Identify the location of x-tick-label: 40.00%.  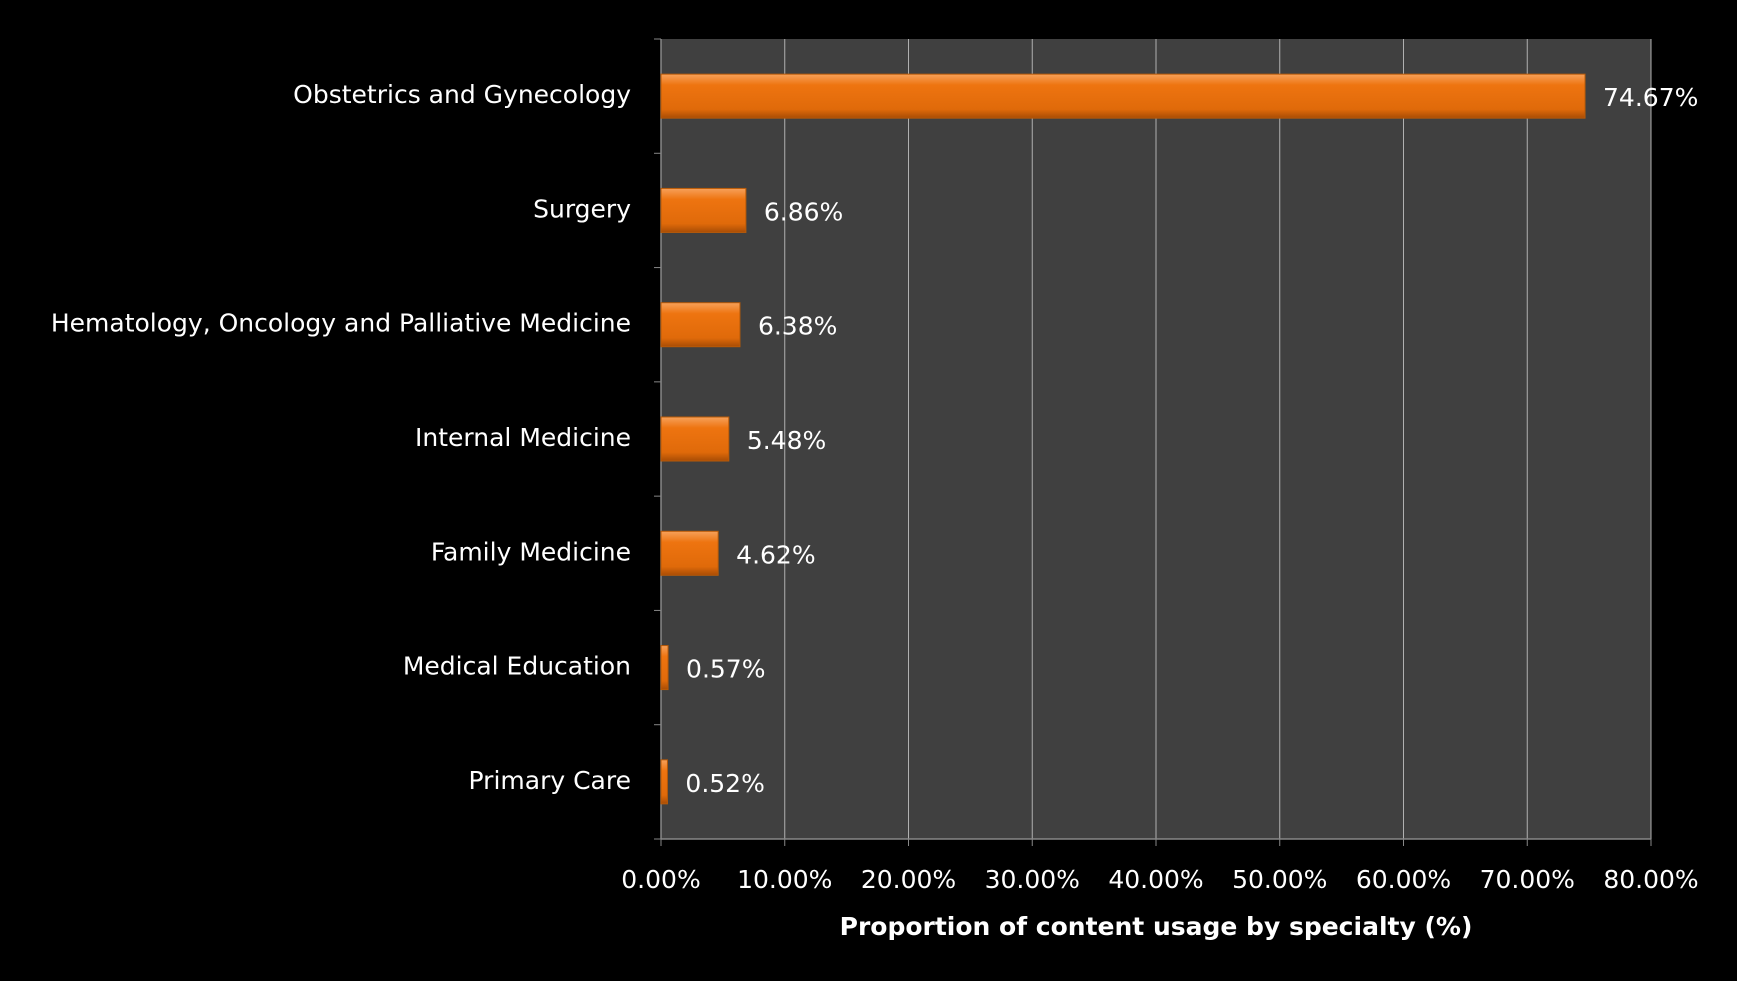
(1155, 879).